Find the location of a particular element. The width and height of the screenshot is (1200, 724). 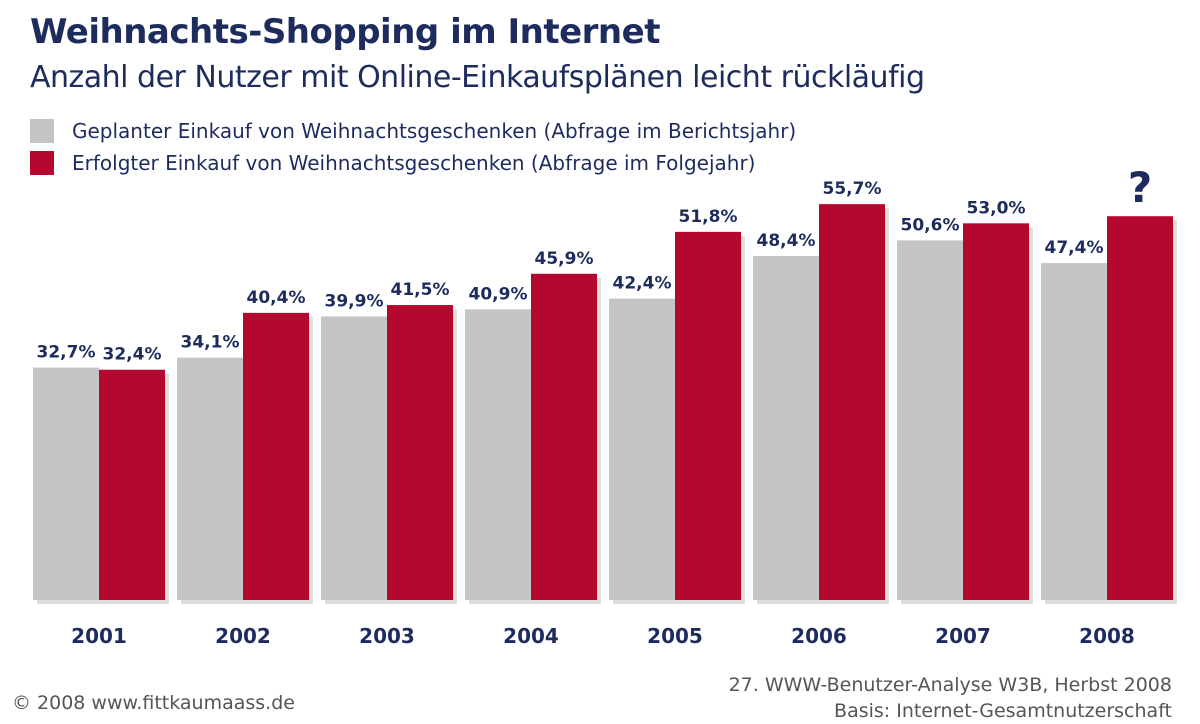

x-tick-label-2008: 2008 is located at coordinates (1107, 636).